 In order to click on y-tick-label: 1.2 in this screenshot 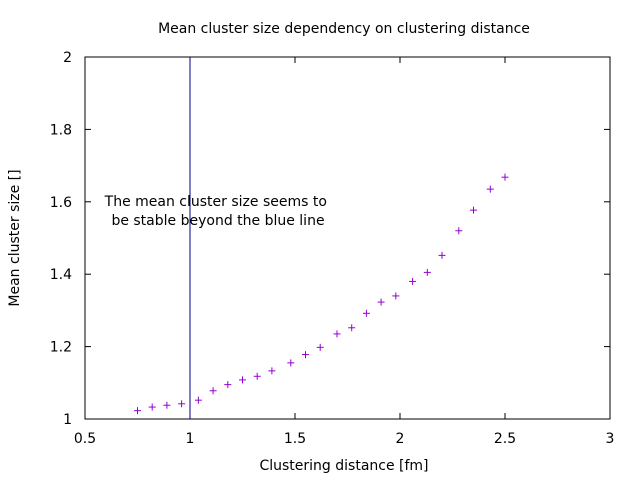, I will do `click(61, 348)`.